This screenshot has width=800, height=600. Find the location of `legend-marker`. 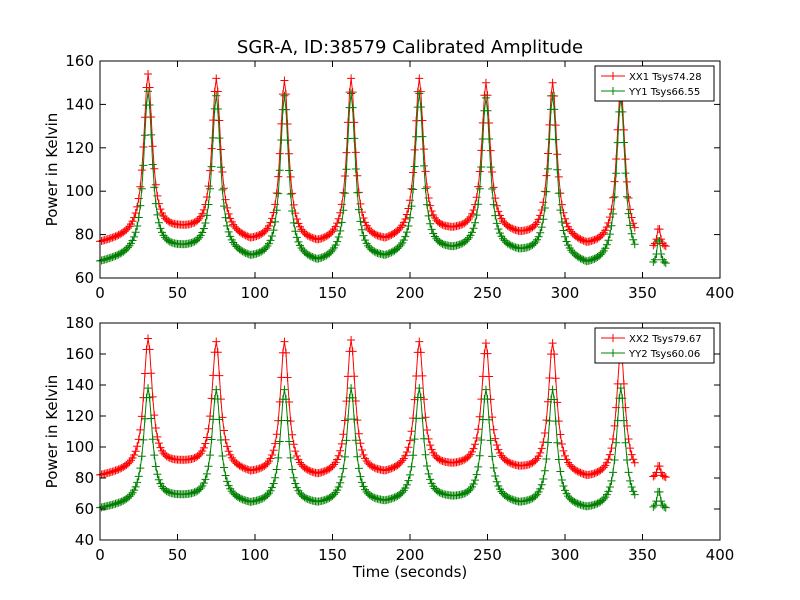

legend-marker is located at coordinates (613, 338).